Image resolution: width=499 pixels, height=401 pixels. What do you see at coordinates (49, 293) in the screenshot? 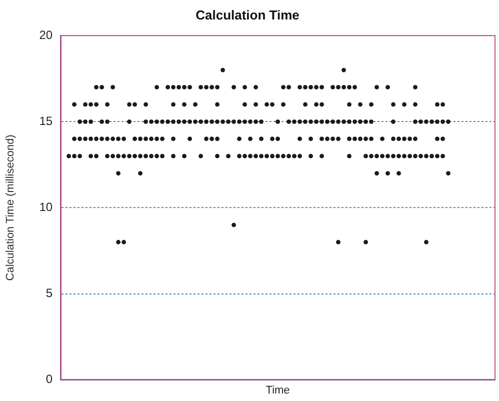
I see `y-tick-label: 5` at bounding box center [49, 293].